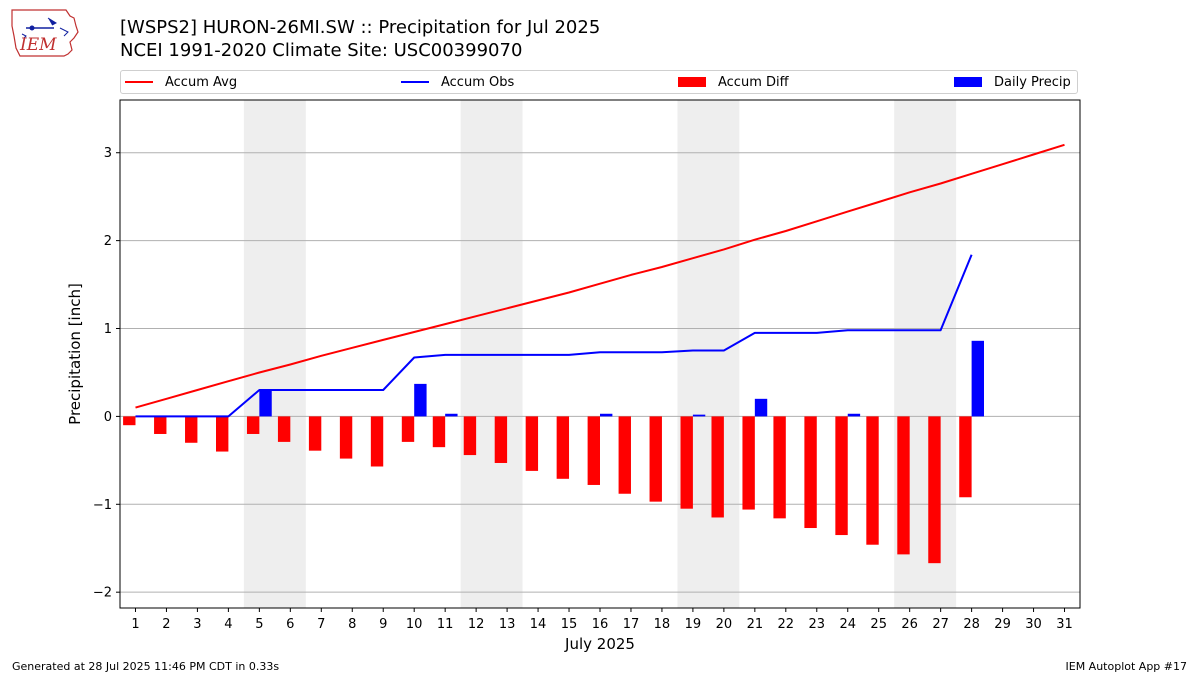 This screenshot has height=675, width=1200. I want to click on x-tick-label: 20, so click(724, 624).